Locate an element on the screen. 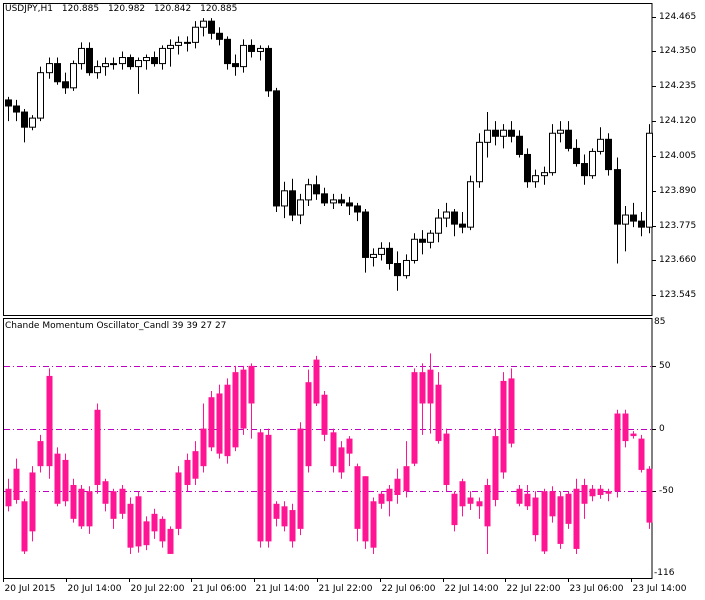 This screenshot has height=600, width=705. indicator-min-label: -116 is located at coordinates (664, 573).